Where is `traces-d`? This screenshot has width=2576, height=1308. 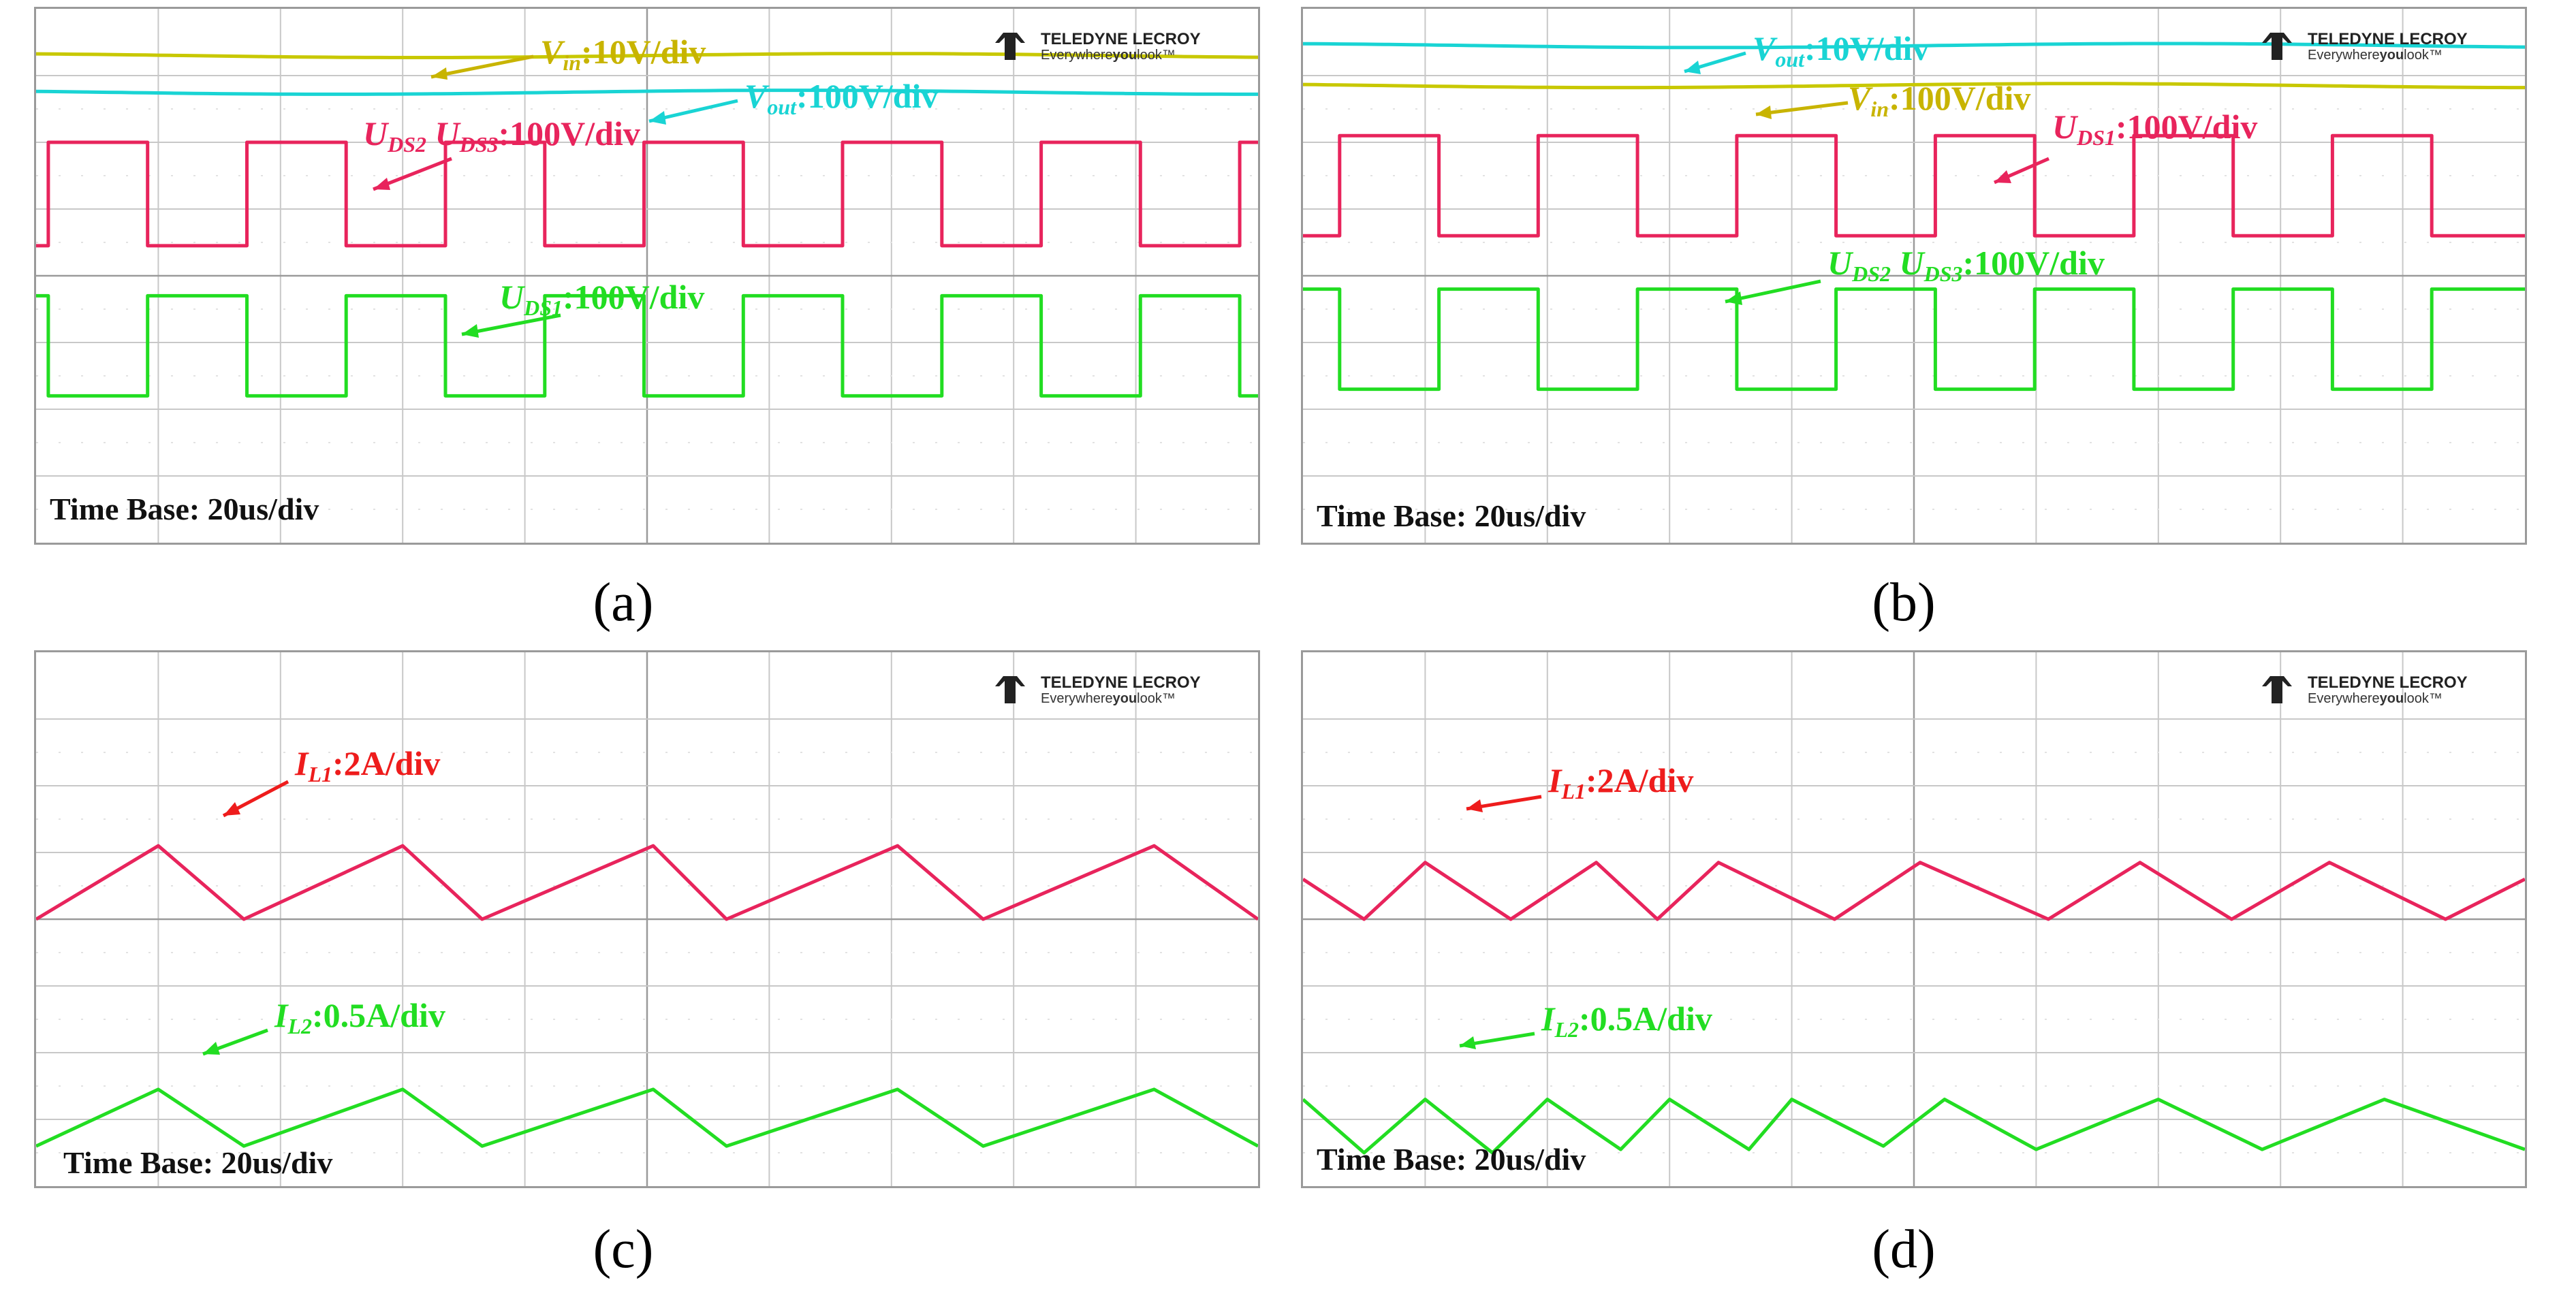
traces-d is located at coordinates (1914, 1008).